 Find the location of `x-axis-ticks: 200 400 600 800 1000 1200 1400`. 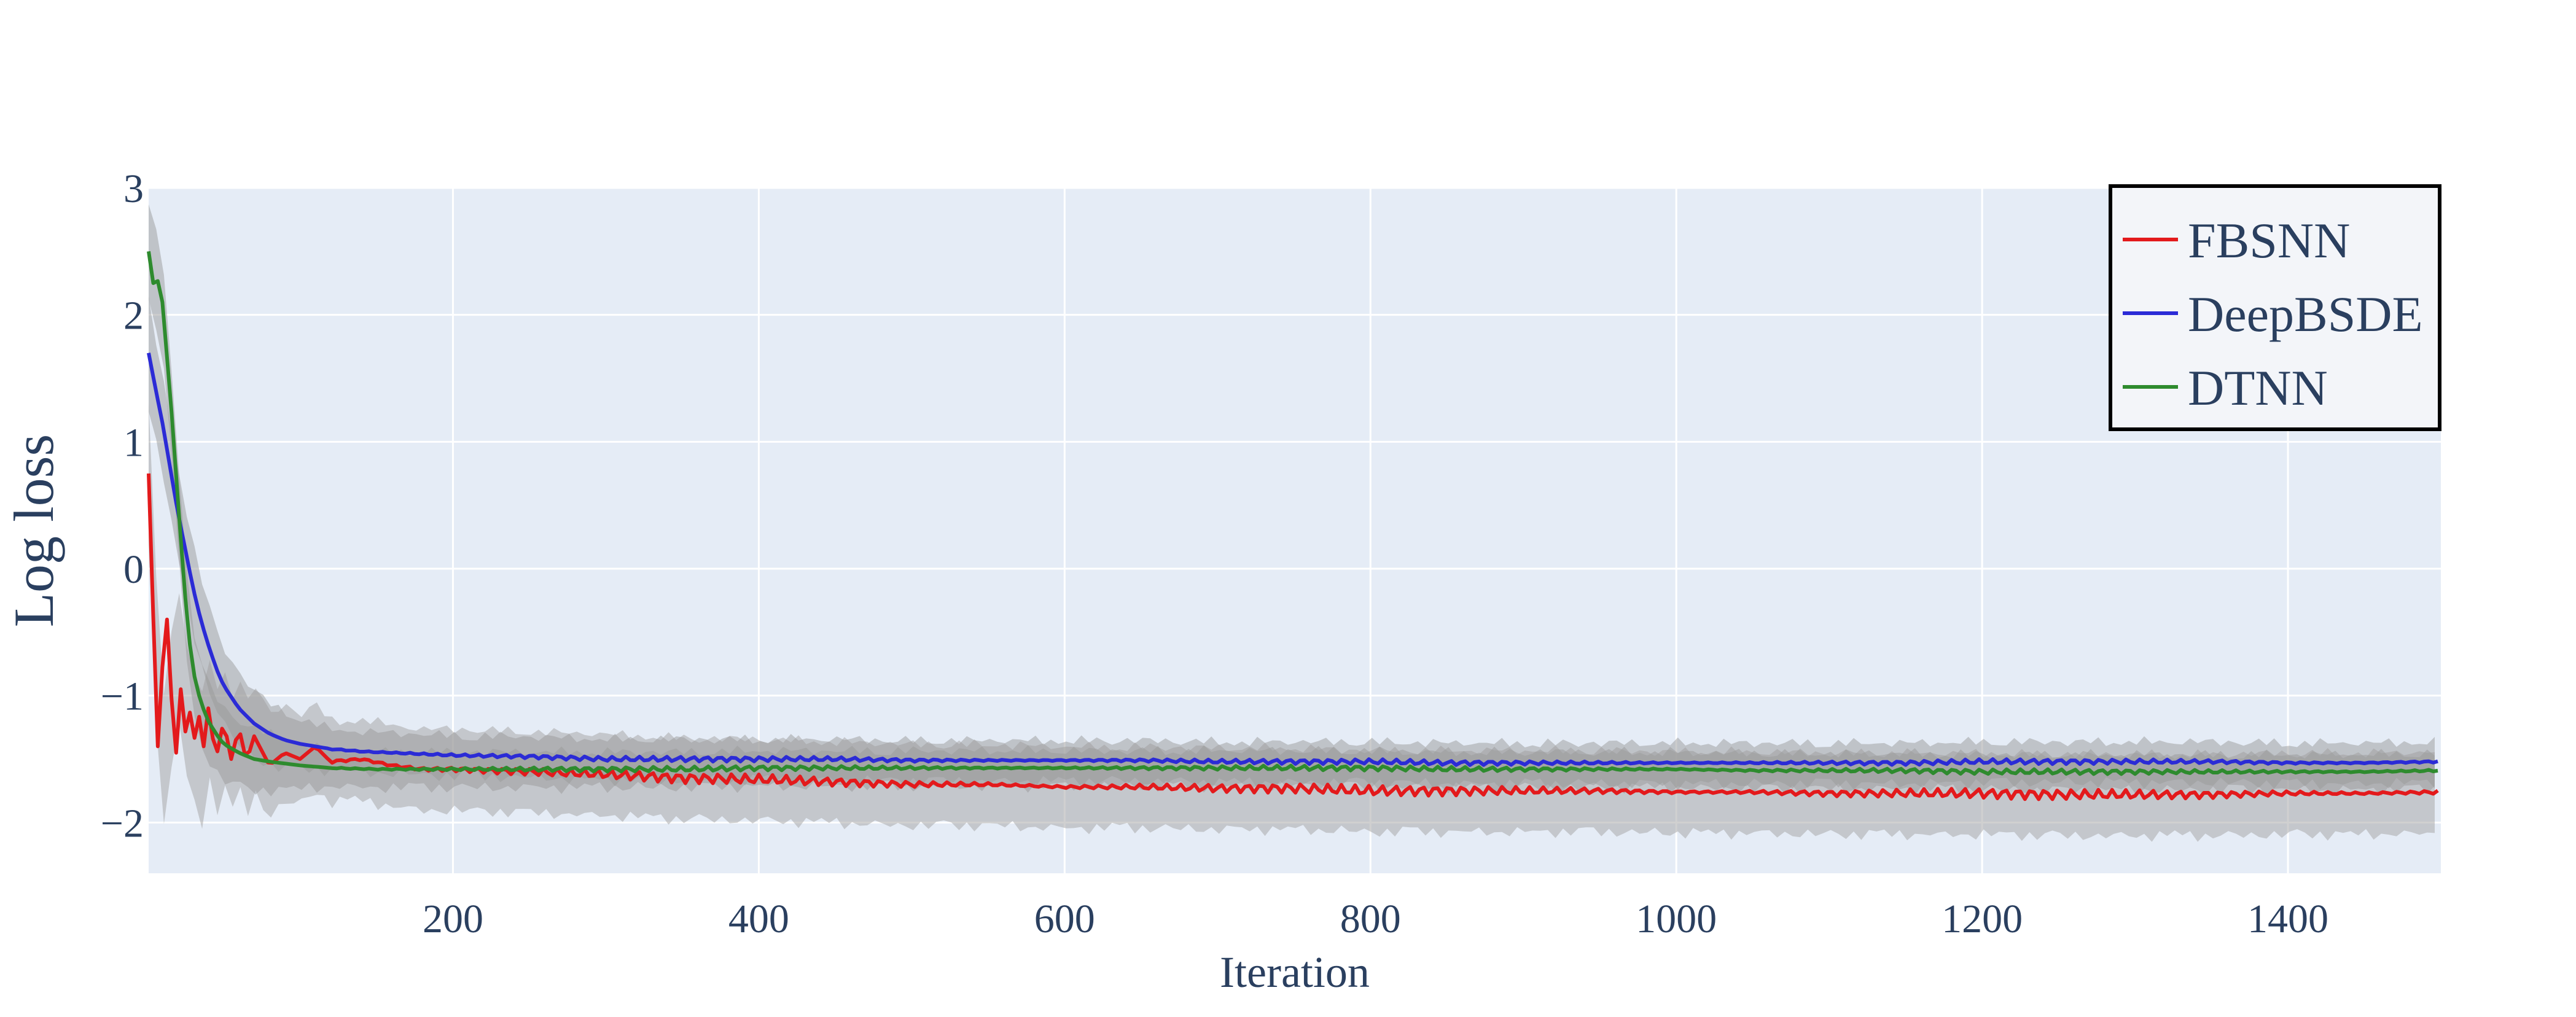

x-axis-ticks: 200 400 600 800 1000 1200 1400 is located at coordinates (1375, 919).